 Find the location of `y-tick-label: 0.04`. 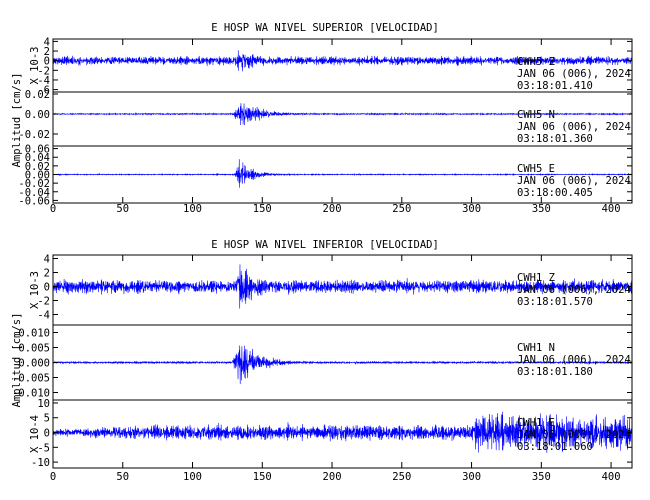

y-tick-label: 0.04 is located at coordinates (37, 158).